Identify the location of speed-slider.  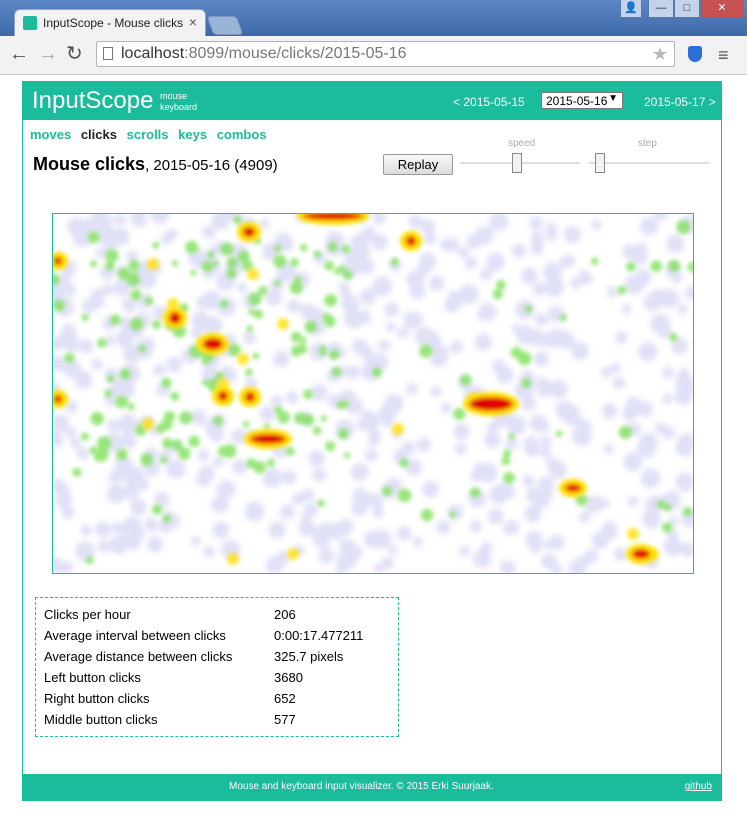
(520, 163).